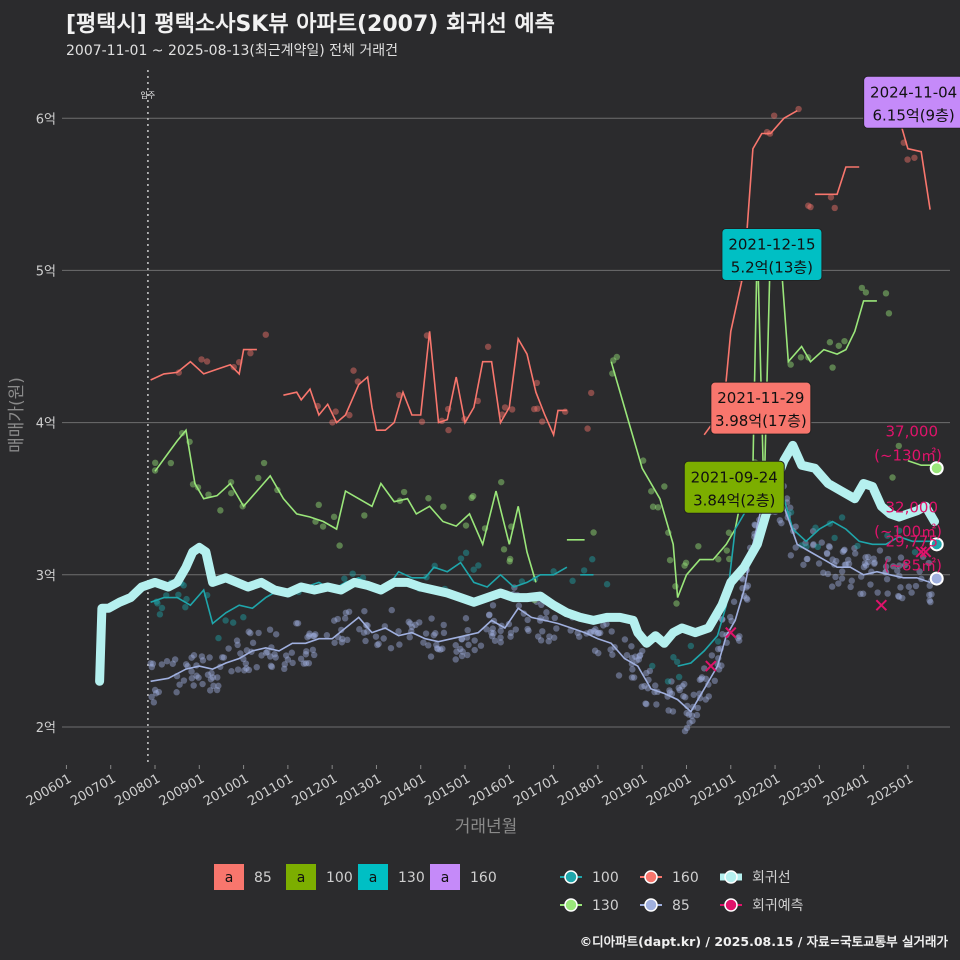 The height and width of the screenshot is (960, 960). What do you see at coordinates (669, 790) in the screenshot?
I see `x-tick-label: 202001` at bounding box center [669, 790].